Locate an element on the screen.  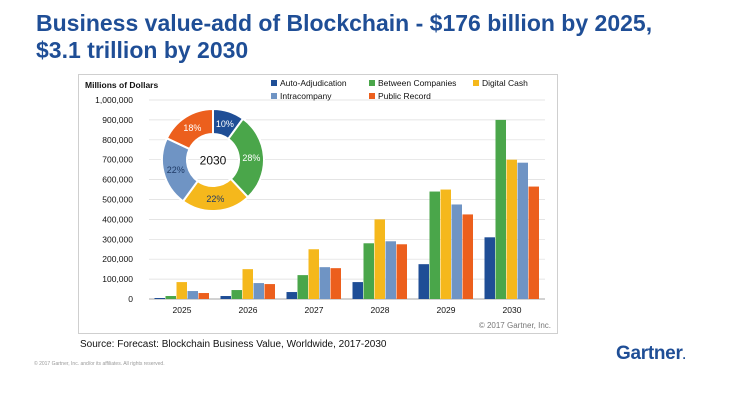
bar-auto-adjudication-2026 is located at coordinates (225, 297).